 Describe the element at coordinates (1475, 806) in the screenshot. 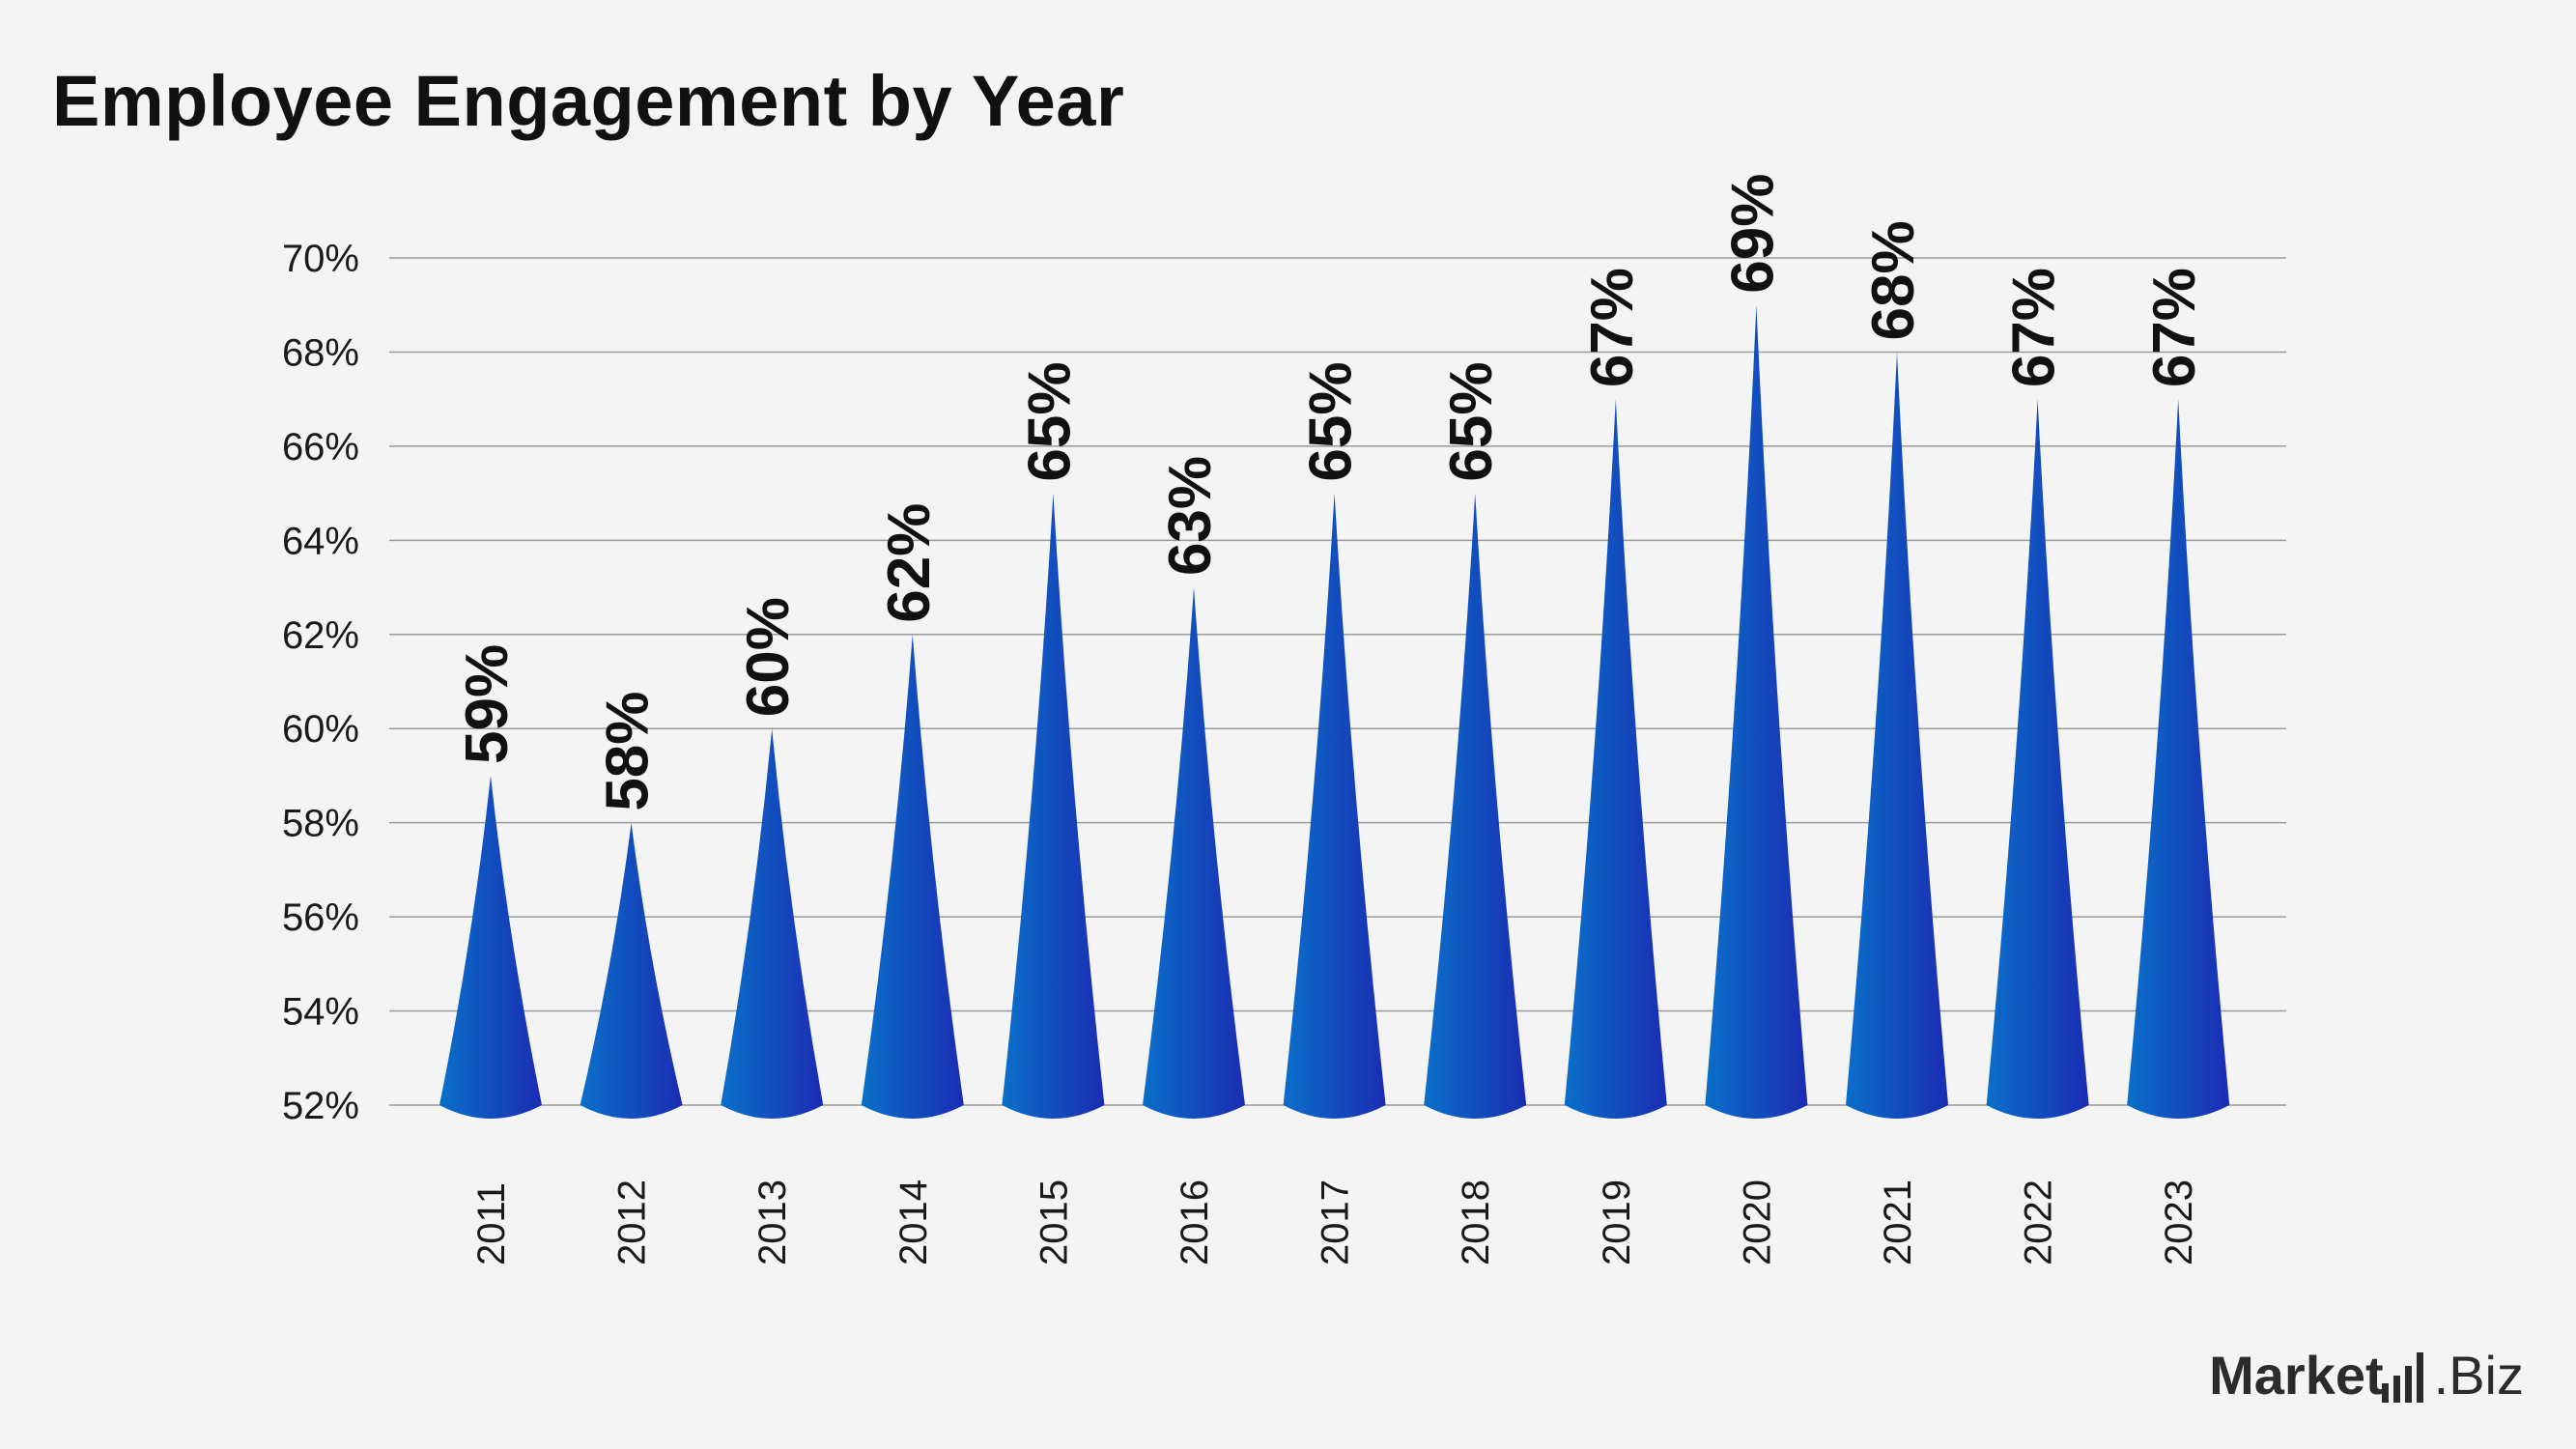

I see `bar-cone-2018` at that location.